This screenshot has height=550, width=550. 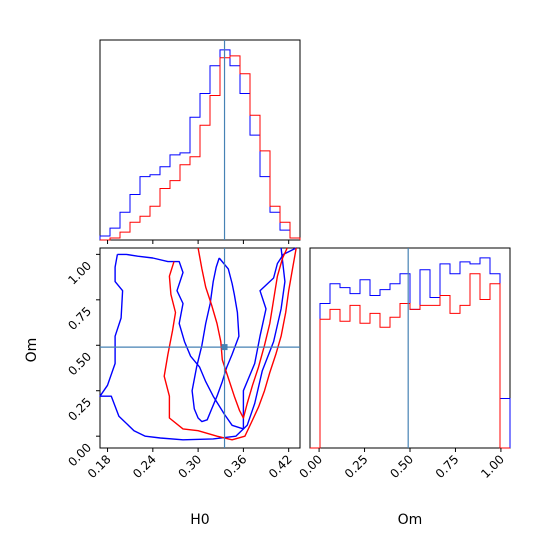 I want to click on h0-hist-layer, so click(x=200, y=140).